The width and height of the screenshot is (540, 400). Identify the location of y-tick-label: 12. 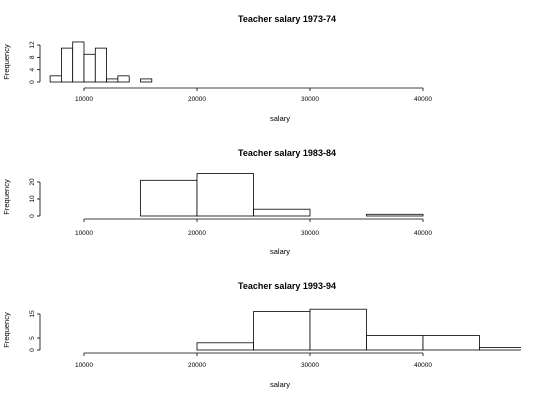
(32, 45).